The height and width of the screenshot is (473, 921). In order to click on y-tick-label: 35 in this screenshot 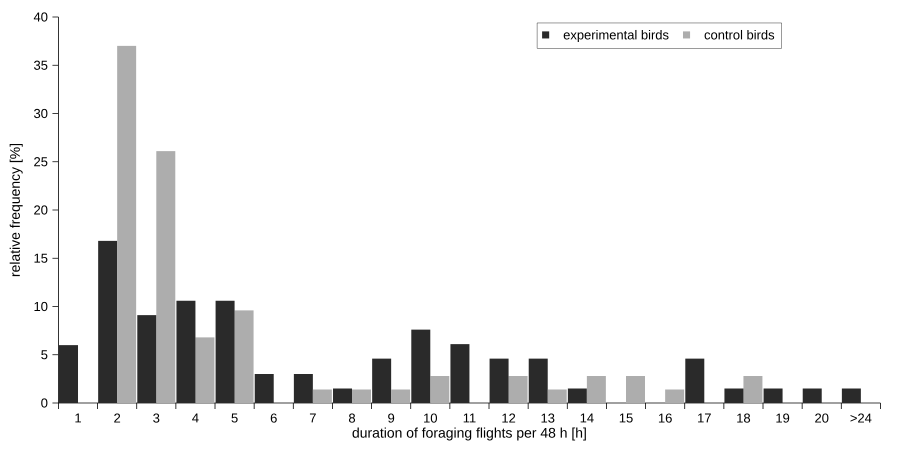, I will do `click(41, 65)`.